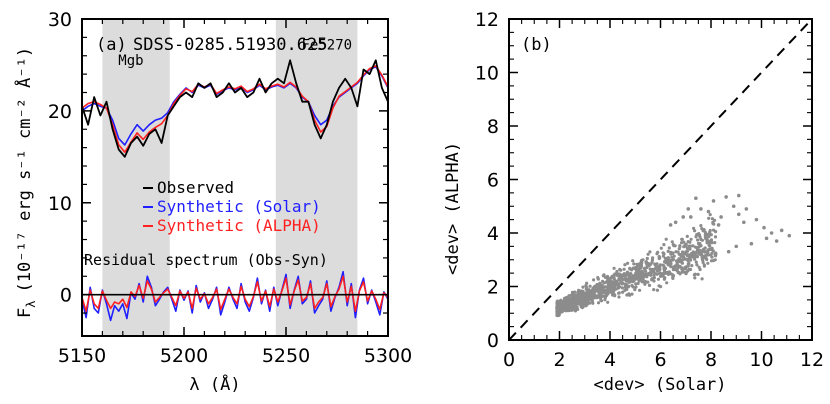 The height and width of the screenshot is (404, 830). I want to click on x-tick-label: 5150, so click(82, 356).